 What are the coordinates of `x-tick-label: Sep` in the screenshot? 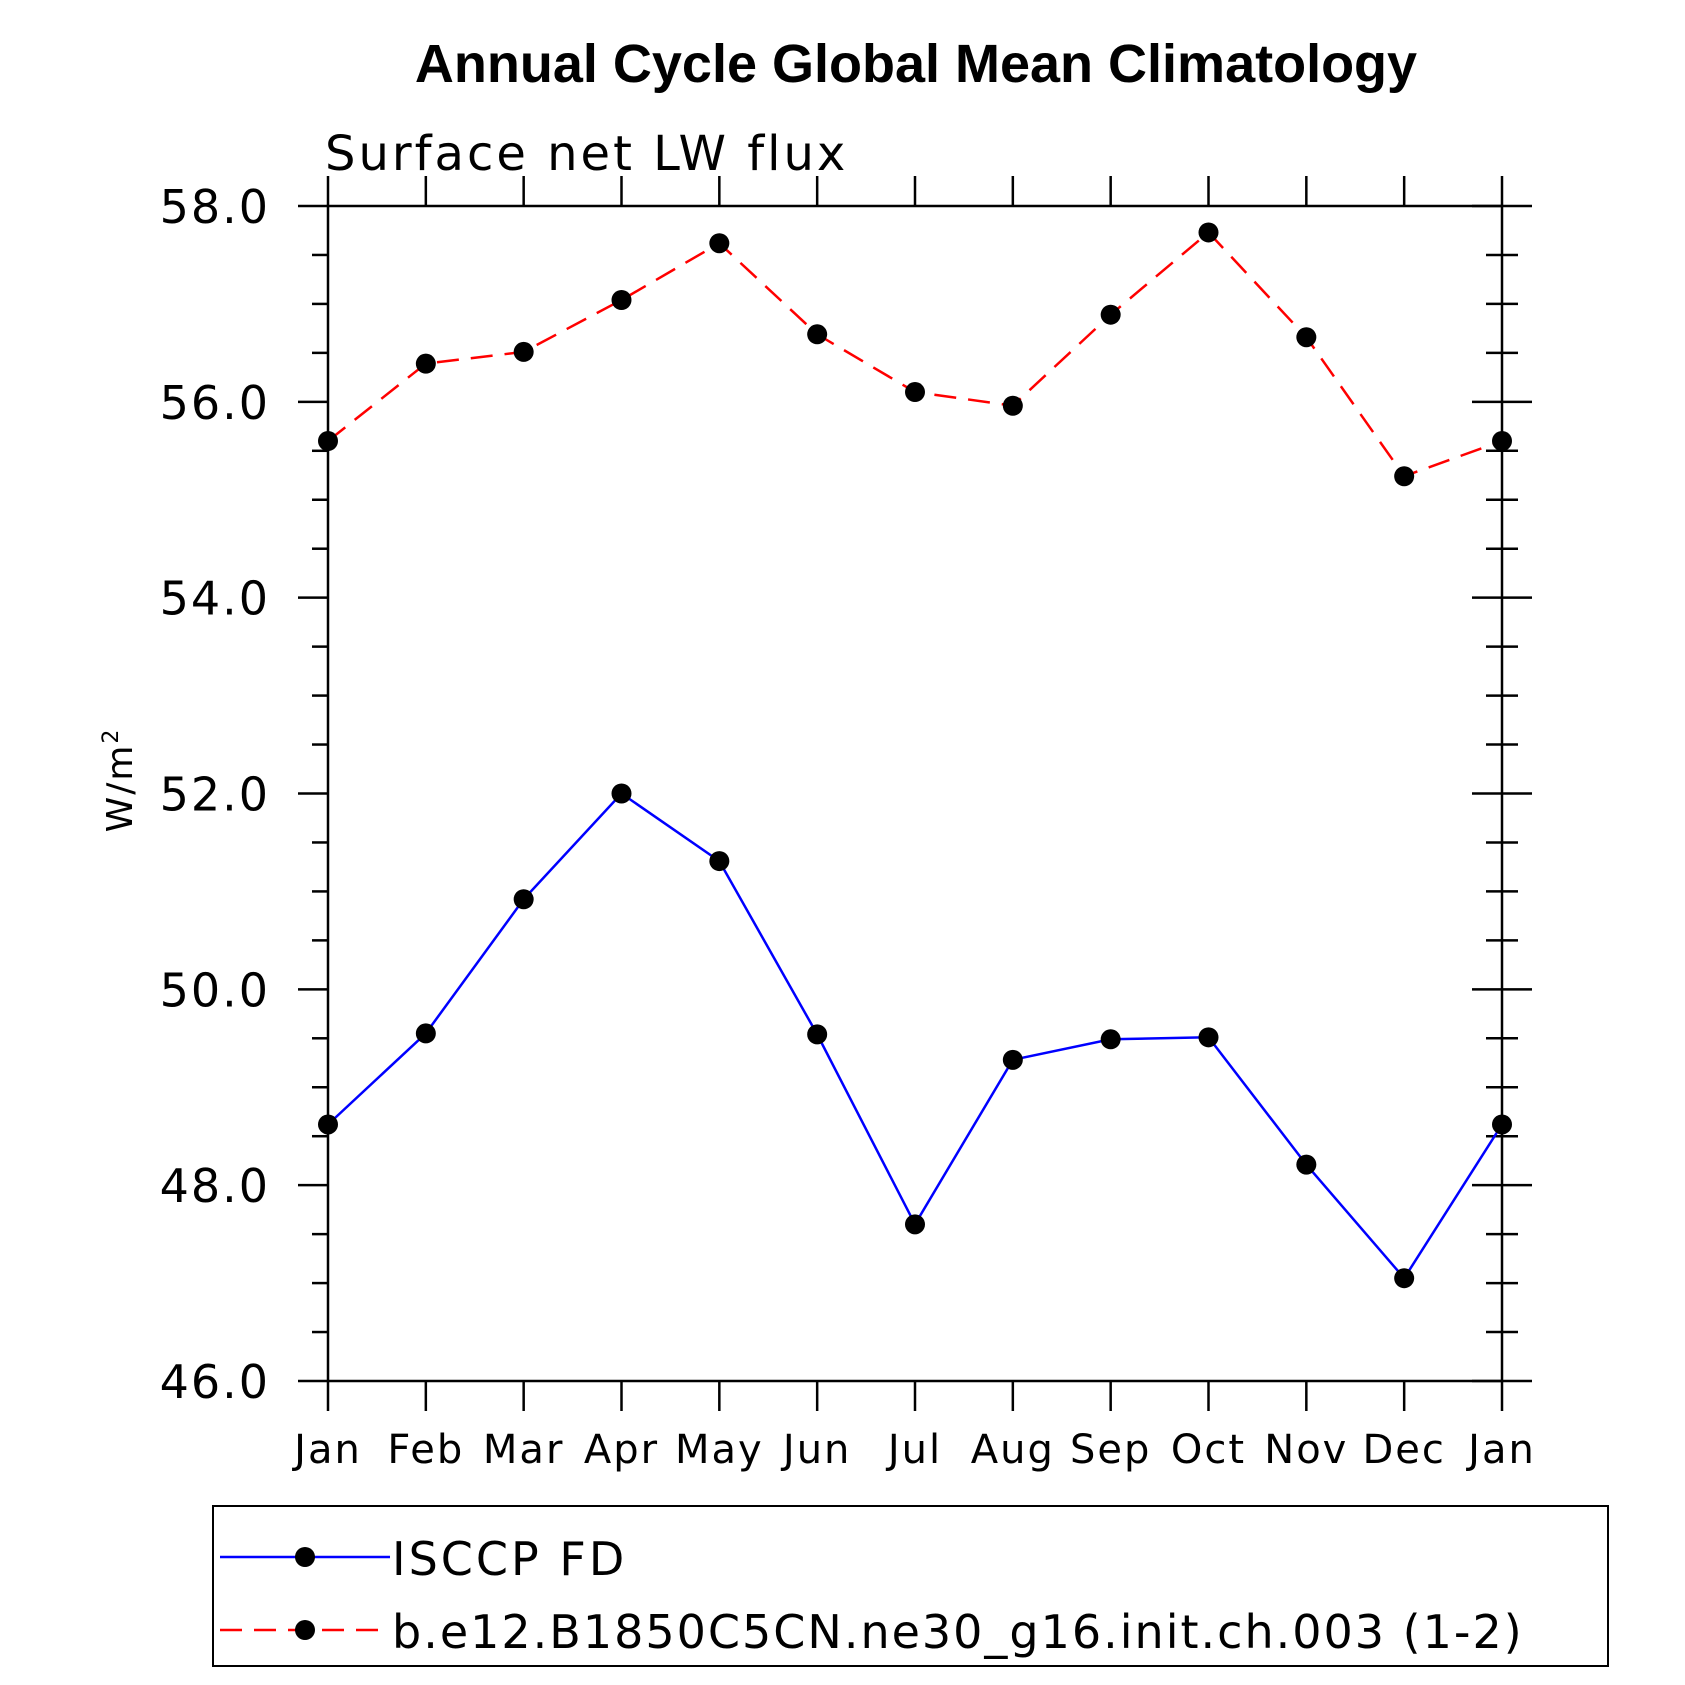 It's located at (1110, 1450).